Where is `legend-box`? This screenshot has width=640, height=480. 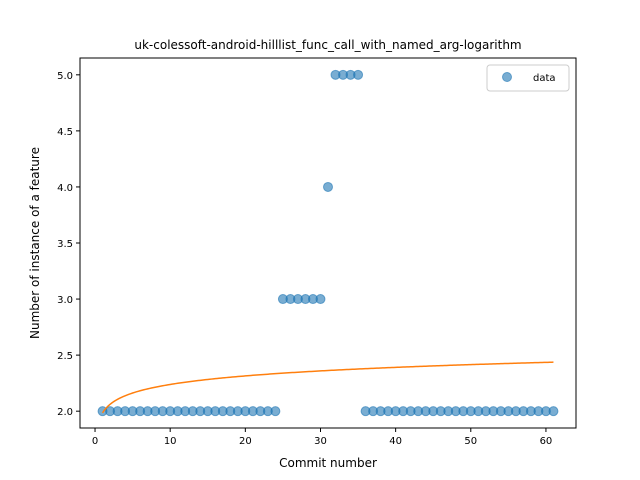
legend-box is located at coordinates (528, 78).